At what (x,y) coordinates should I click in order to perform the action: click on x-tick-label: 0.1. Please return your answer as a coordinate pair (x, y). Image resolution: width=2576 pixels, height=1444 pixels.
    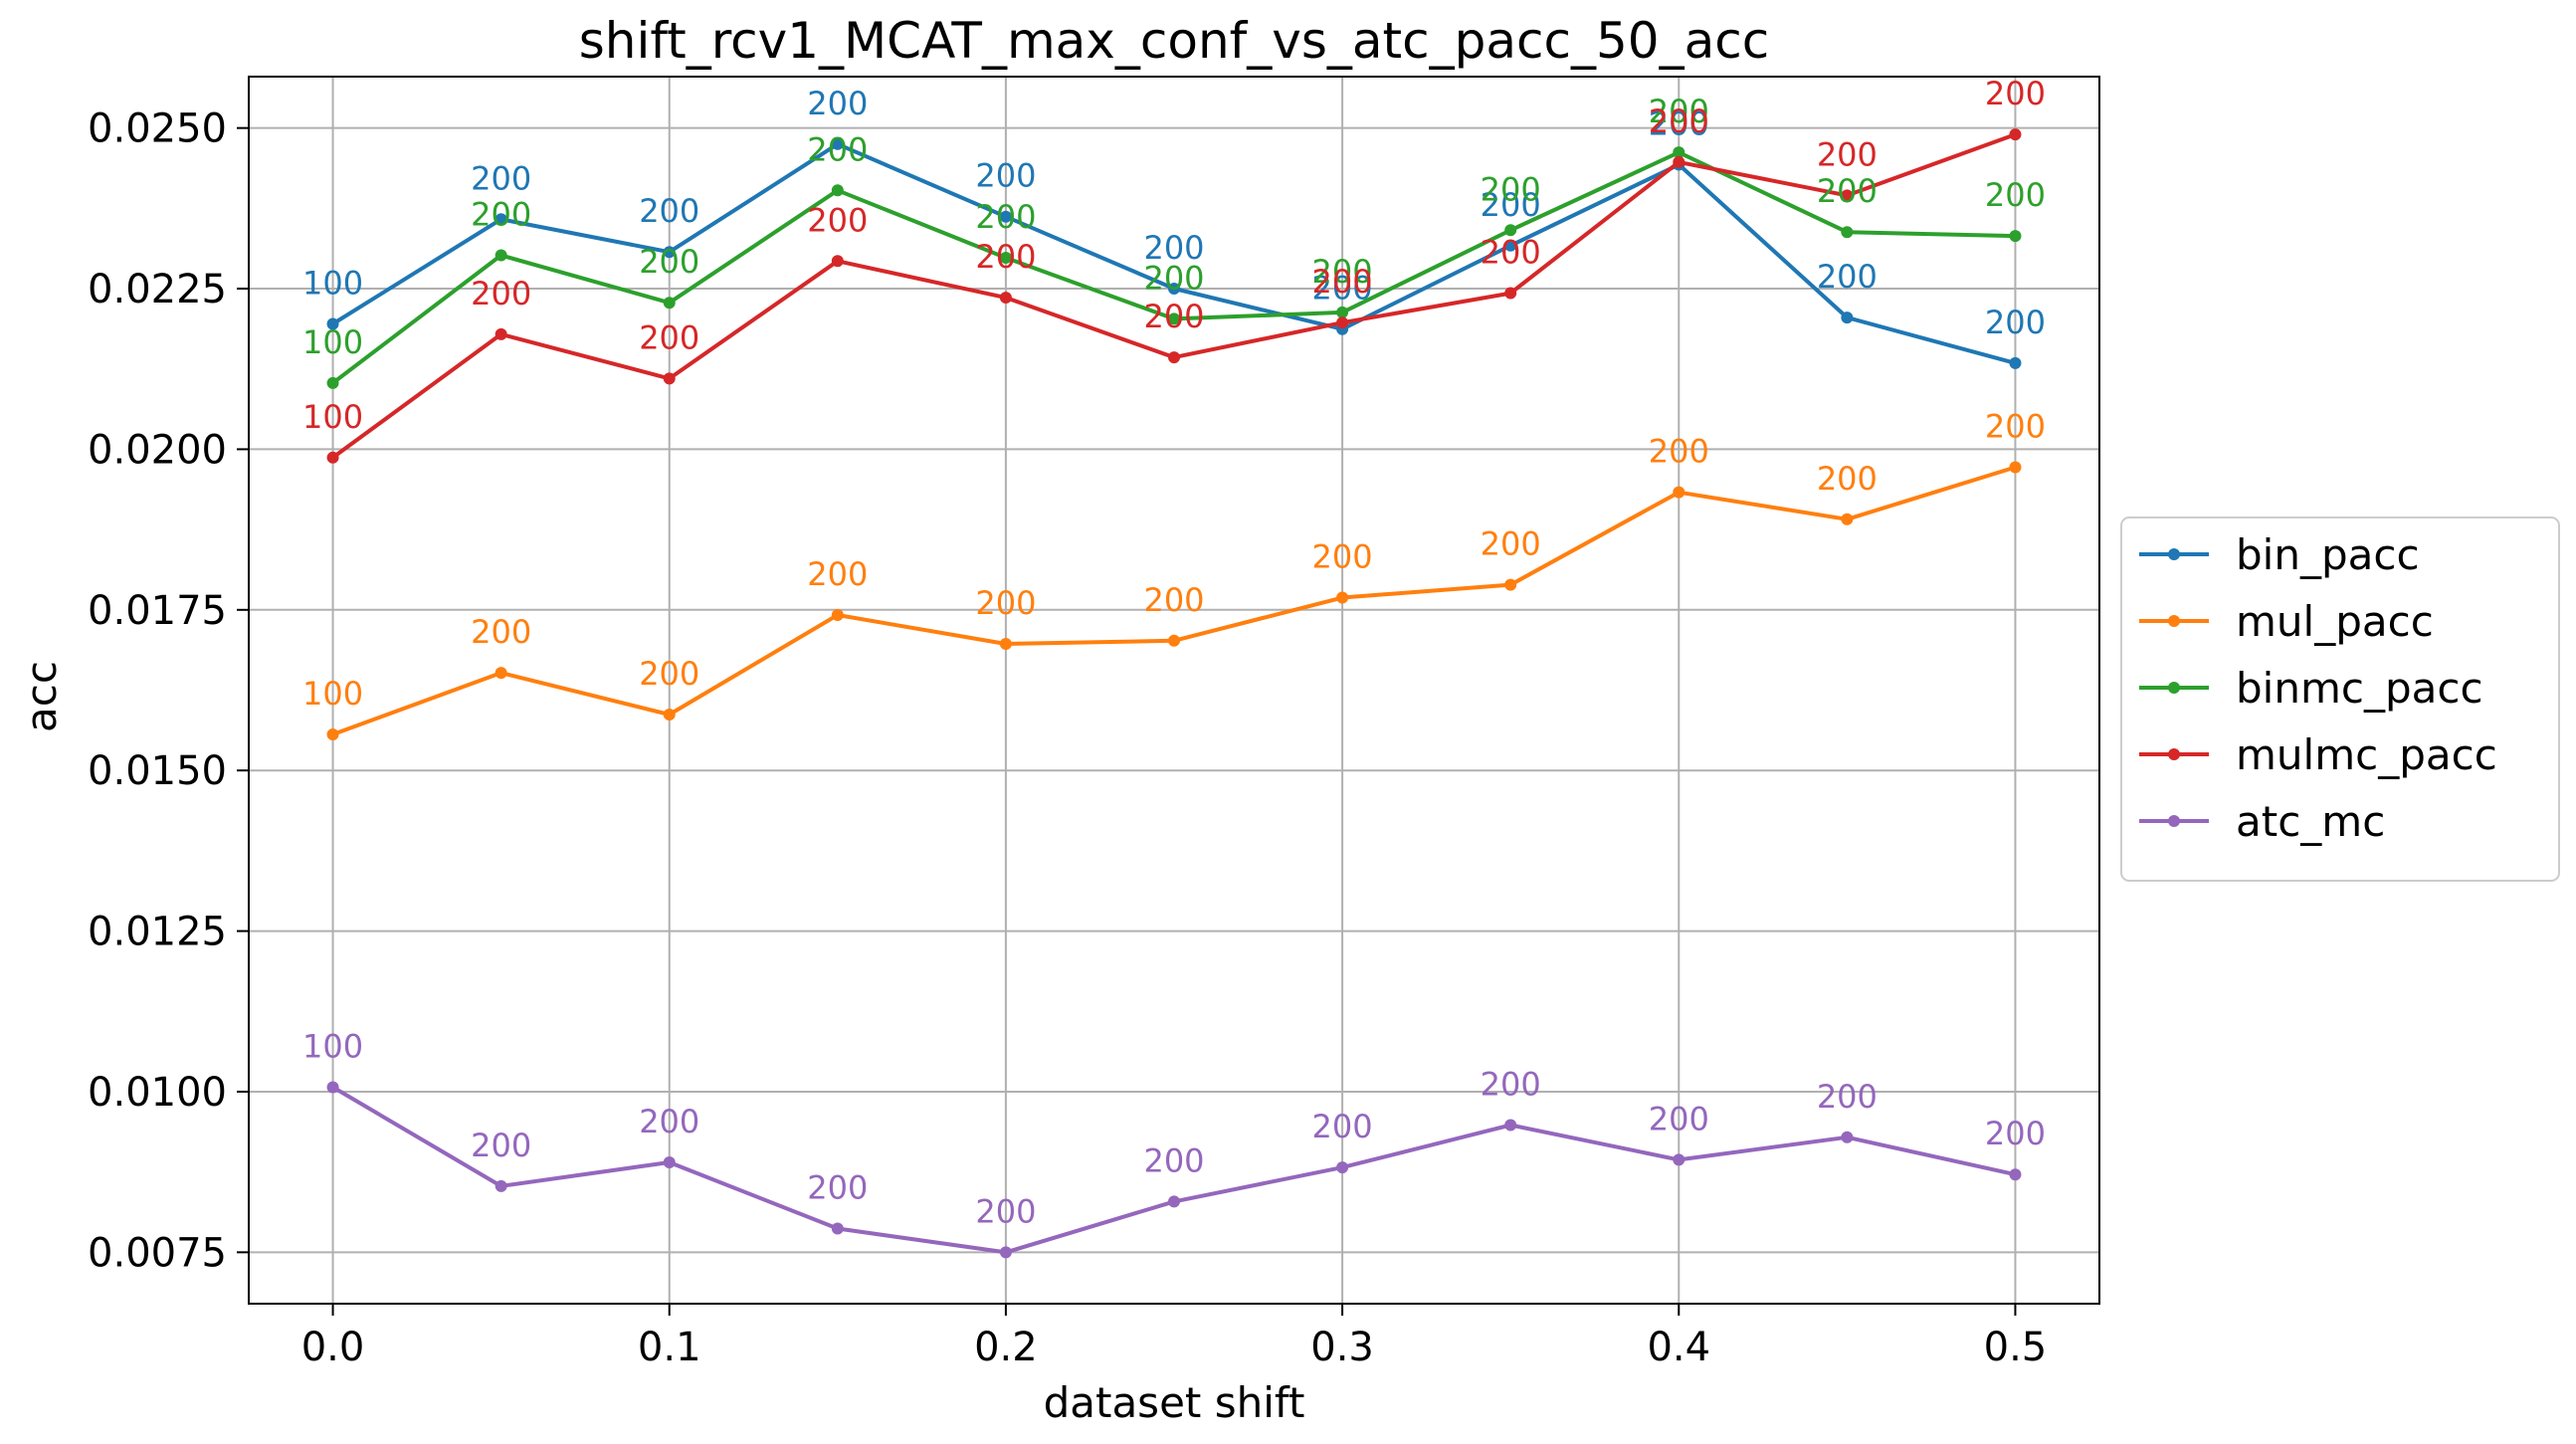
    Looking at the image, I should click on (669, 1347).